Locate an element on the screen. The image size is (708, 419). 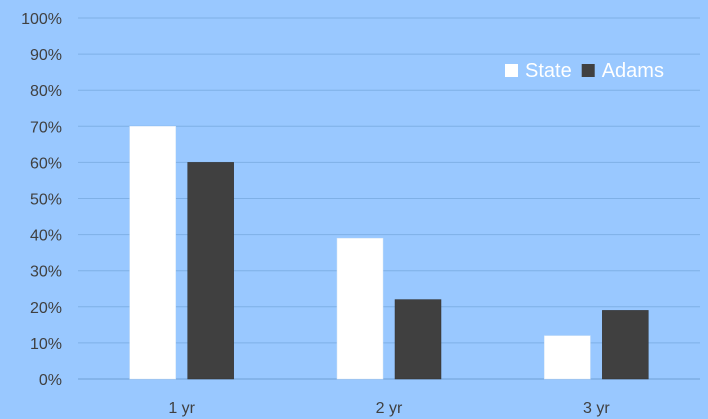
x-category-label: 2 yr is located at coordinates (389, 408).